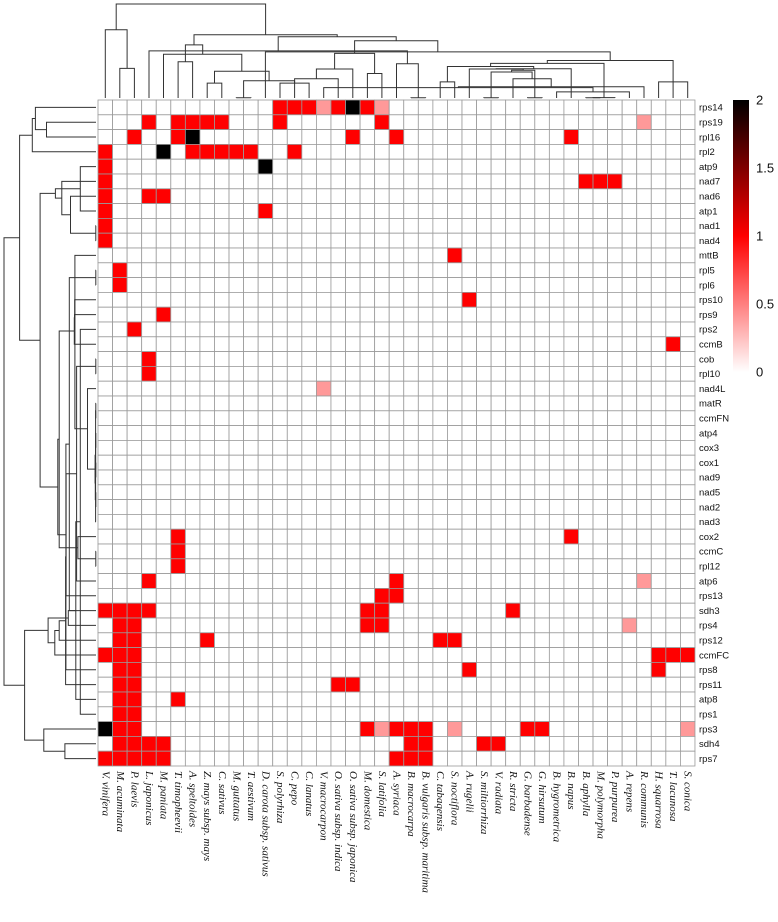 Image resolution: width=778 pixels, height=922 pixels. I want to click on row-label: cob, so click(706, 359).